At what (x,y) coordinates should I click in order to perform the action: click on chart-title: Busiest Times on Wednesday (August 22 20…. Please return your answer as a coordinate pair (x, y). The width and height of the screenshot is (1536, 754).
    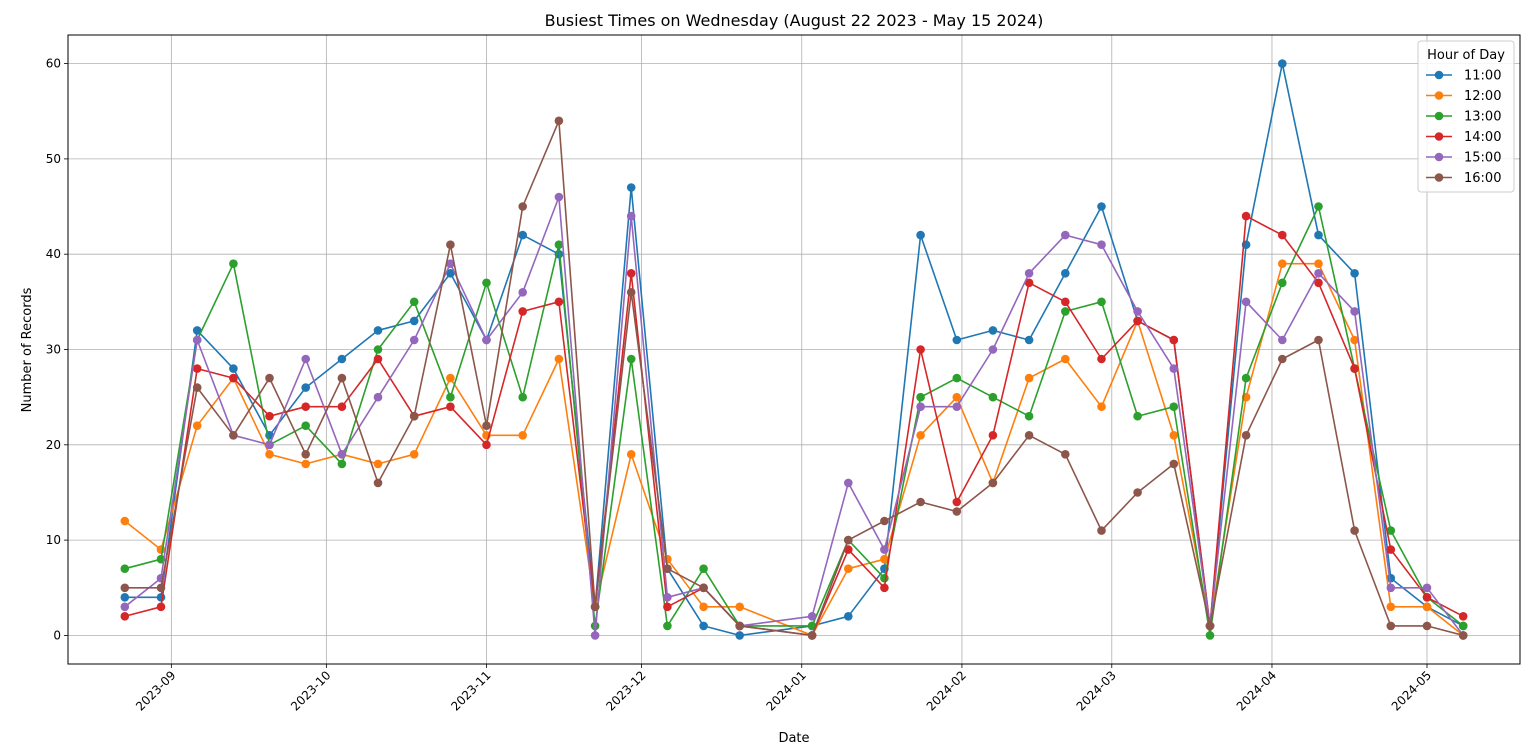
    Looking at the image, I should click on (794, 20).